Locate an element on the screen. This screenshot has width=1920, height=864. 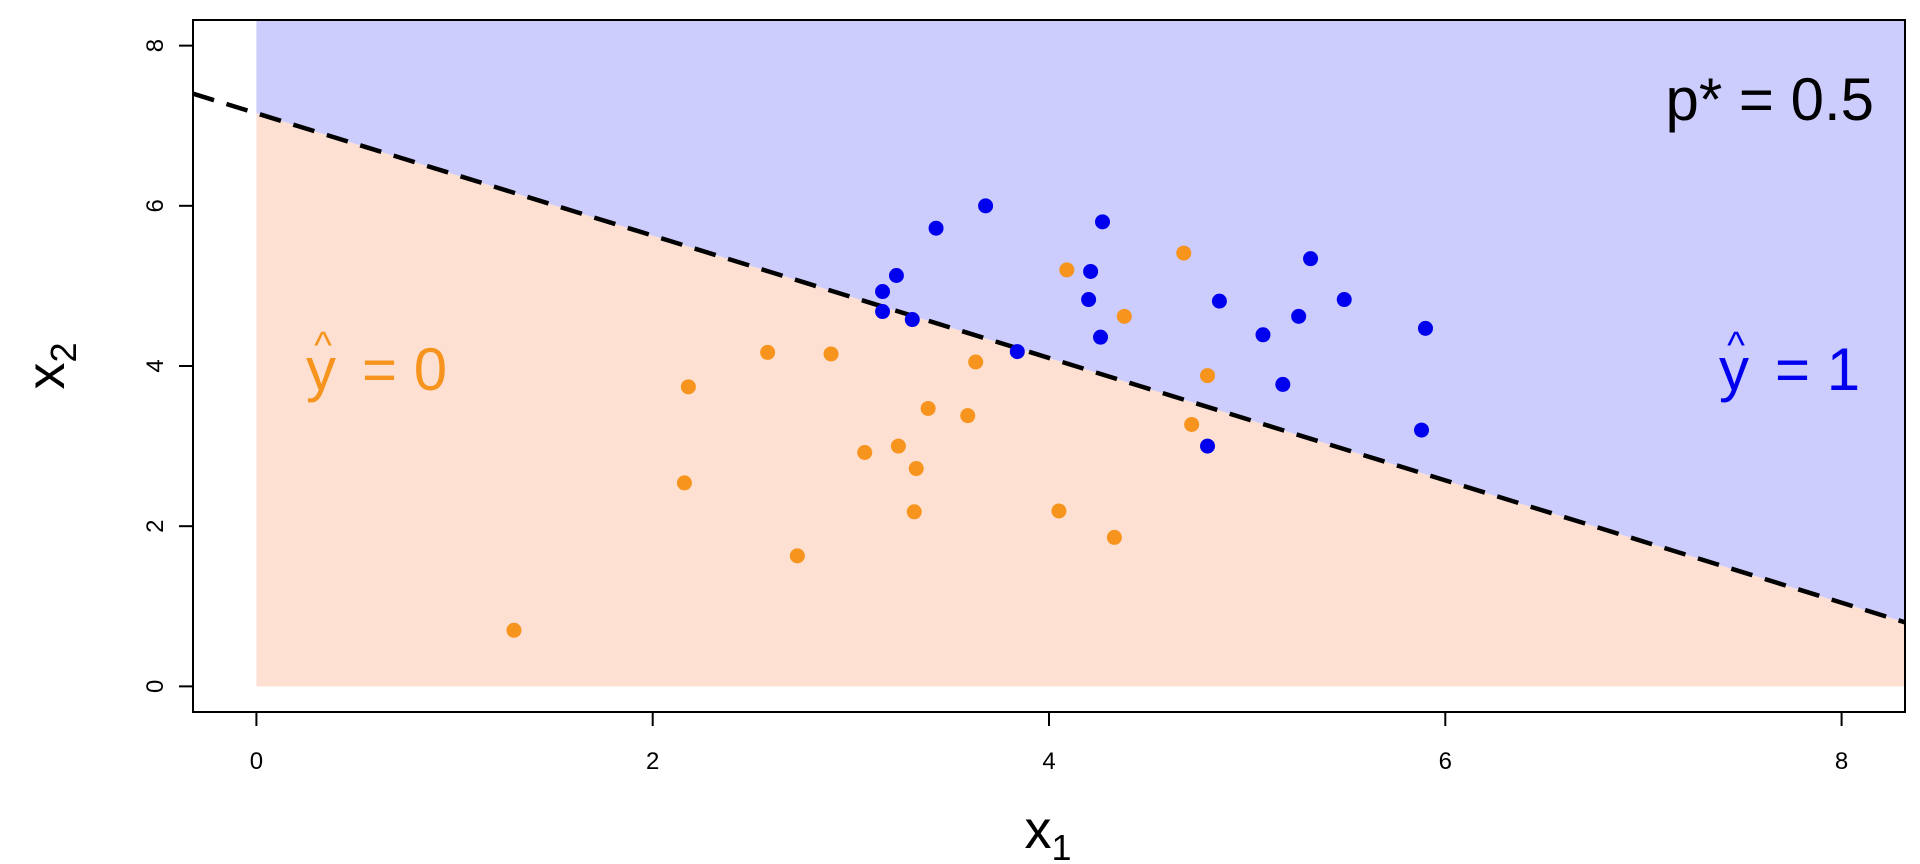
svg-text:y= 0: y = 0 is located at coordinates (376, 369).